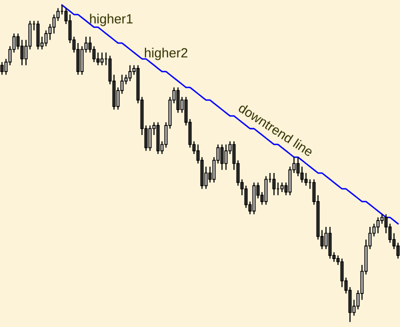 The image size is (400, 327). I want to click on annotation: higher2, so click(166, 54).